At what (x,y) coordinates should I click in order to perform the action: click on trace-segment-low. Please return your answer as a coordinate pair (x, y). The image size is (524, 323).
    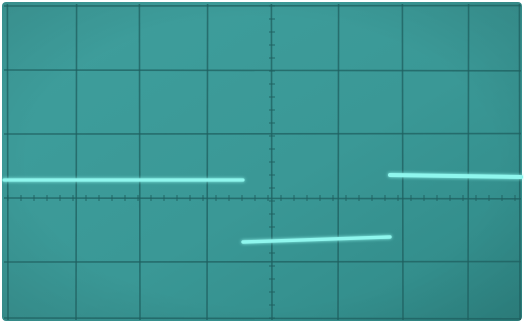
    Looking at the image, I should click on (316, 239).